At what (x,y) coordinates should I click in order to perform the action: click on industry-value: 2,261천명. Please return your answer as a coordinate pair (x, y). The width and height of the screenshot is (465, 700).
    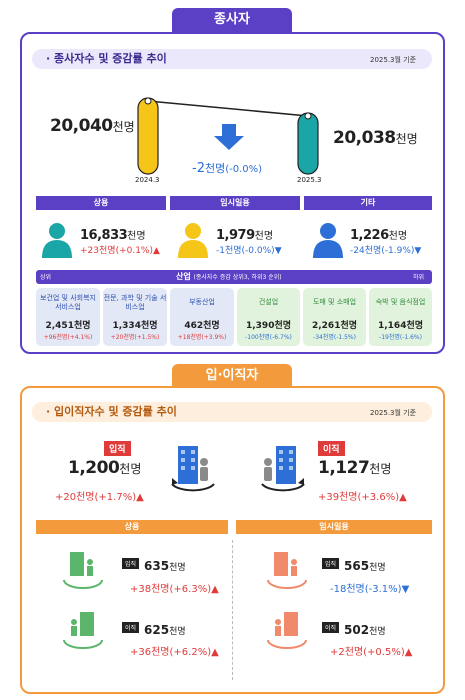
    Looking at the image, I should click on (334, 326).